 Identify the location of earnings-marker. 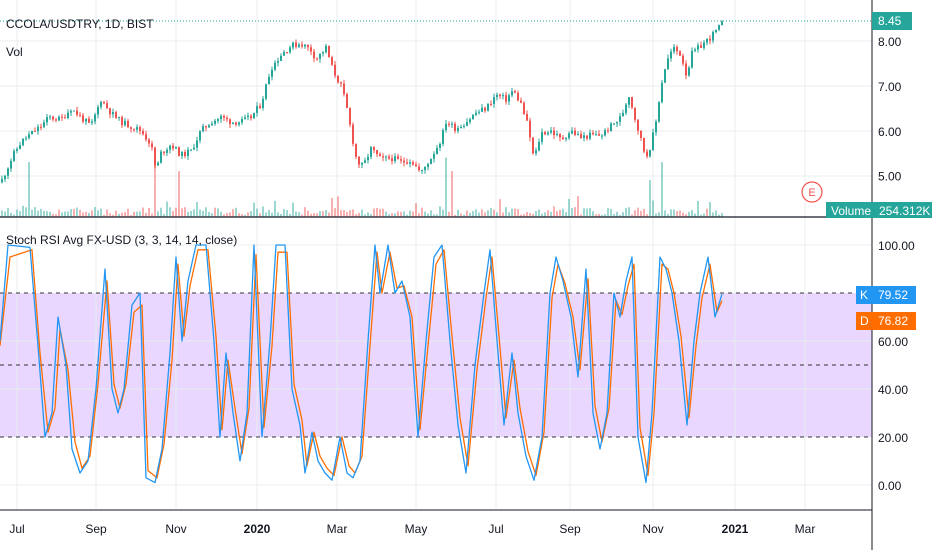
(812, 192).